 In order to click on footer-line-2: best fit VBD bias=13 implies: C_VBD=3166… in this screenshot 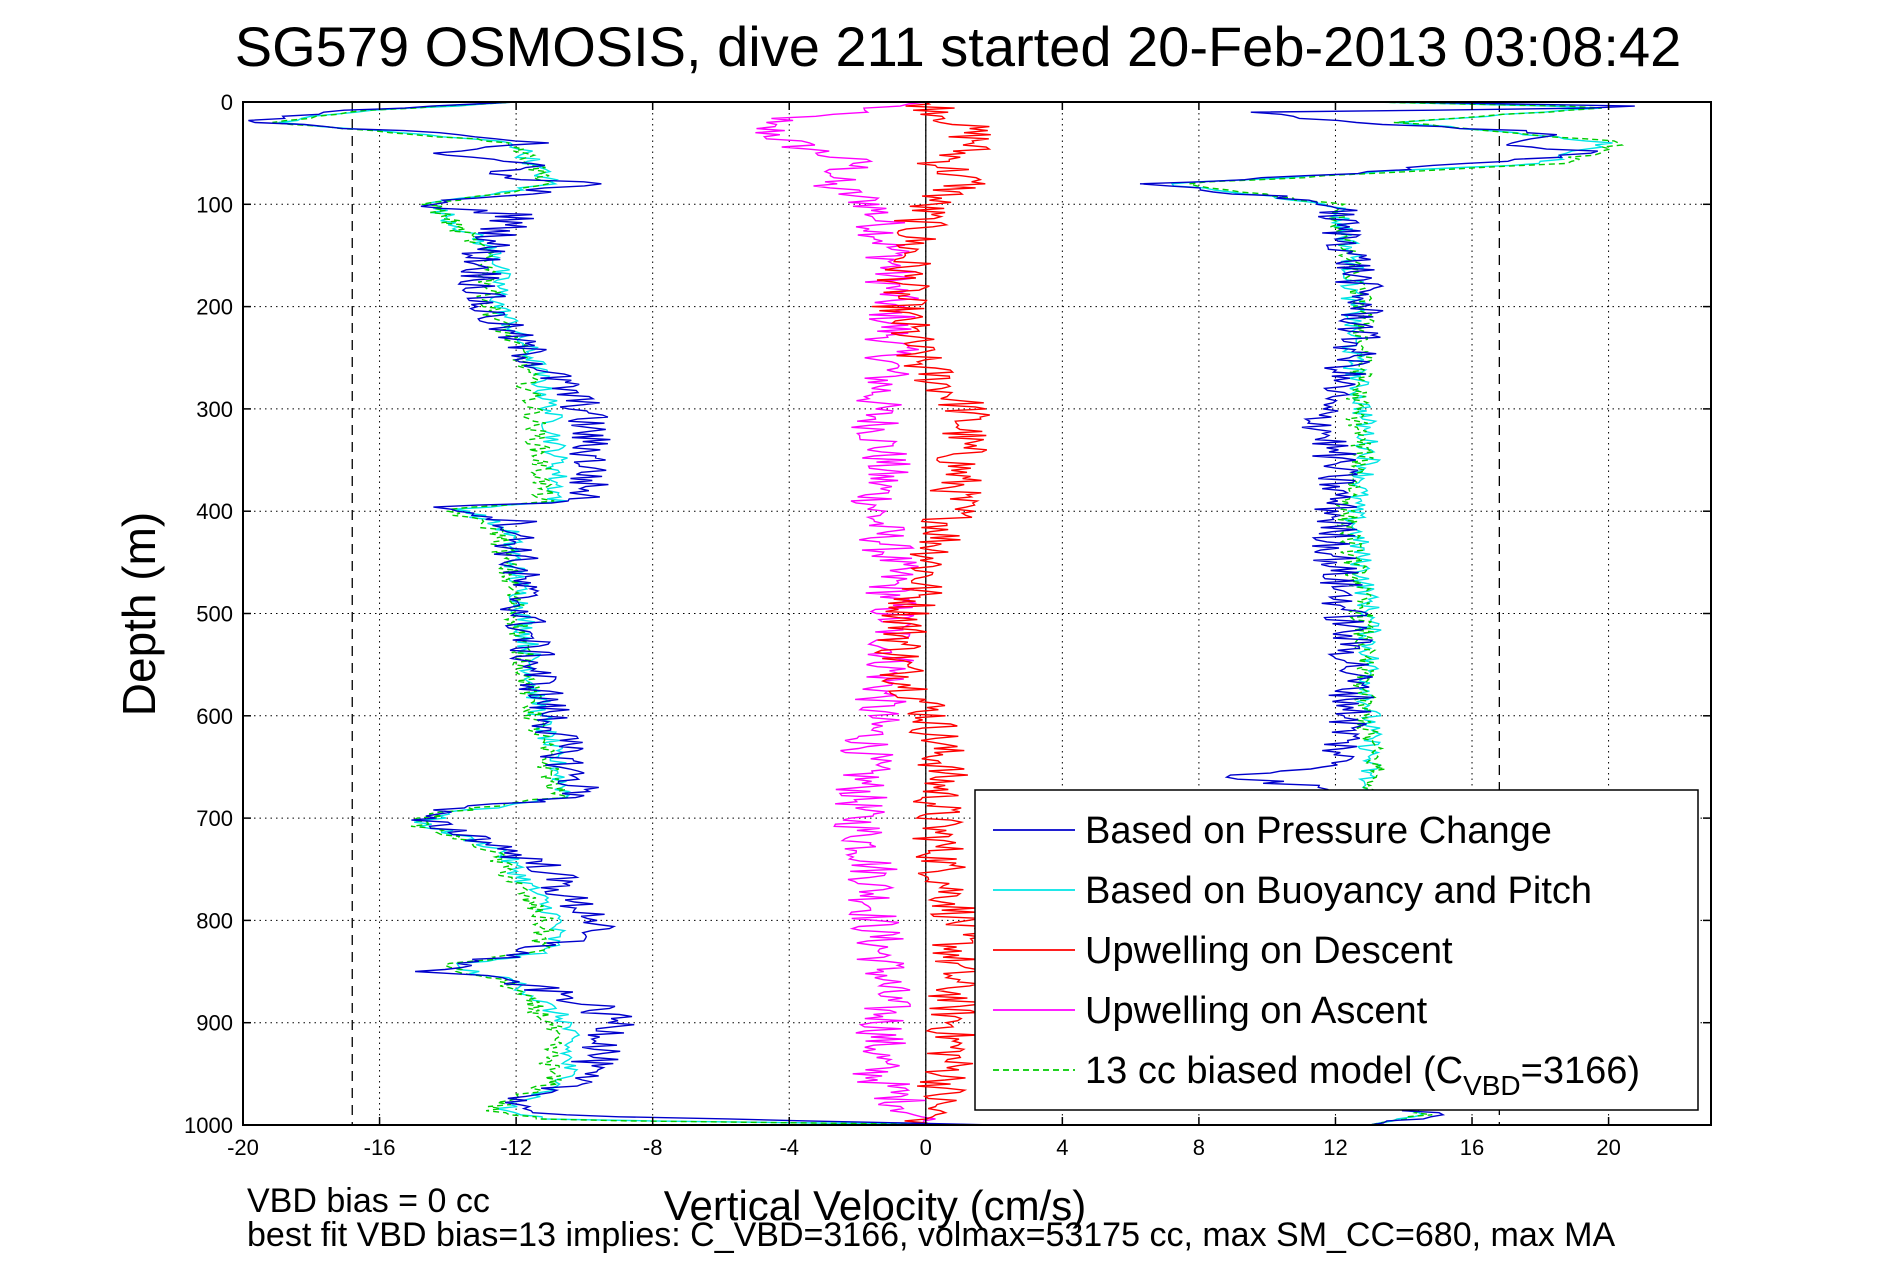, I will do `click(931, 1235)`.